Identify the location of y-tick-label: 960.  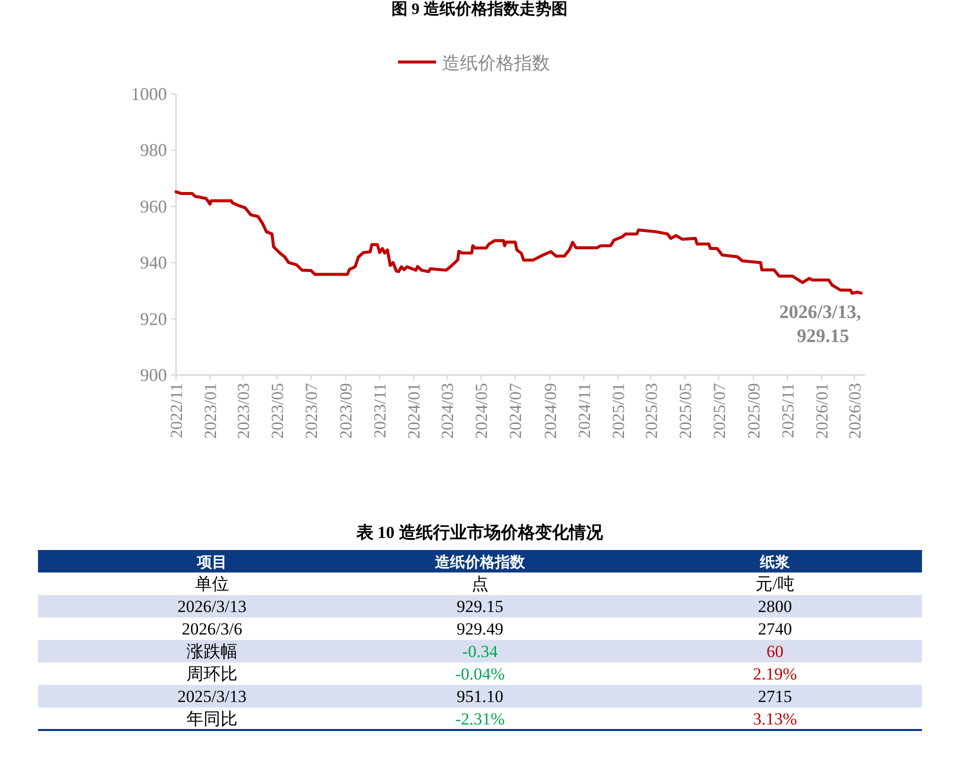
(153, 206).